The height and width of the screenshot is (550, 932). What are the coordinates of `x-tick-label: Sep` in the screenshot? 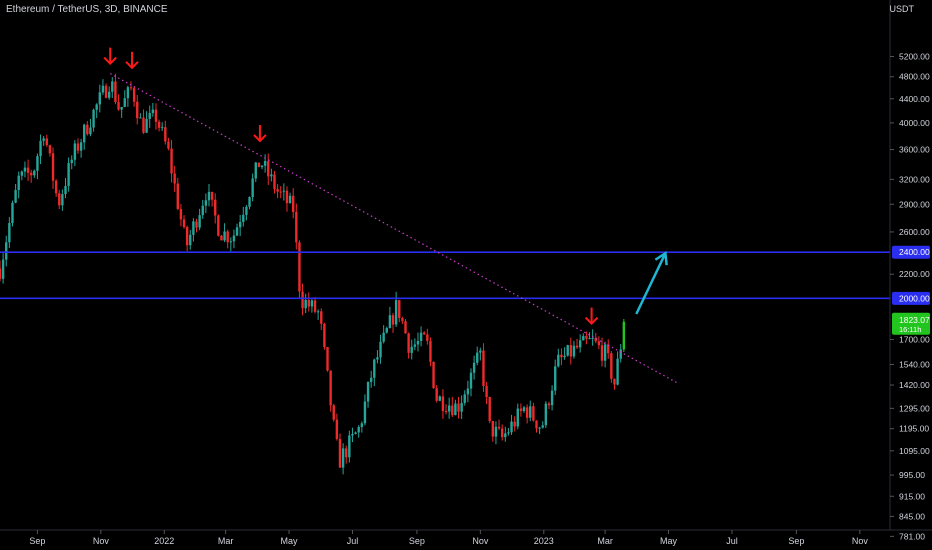 It's located at (417, 541).